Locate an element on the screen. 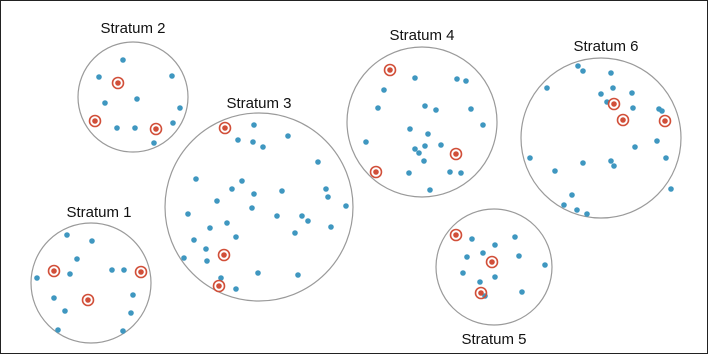 This screenshot has height=354, width=708. stratum-1-sampled is located at coordinates (97, 285).